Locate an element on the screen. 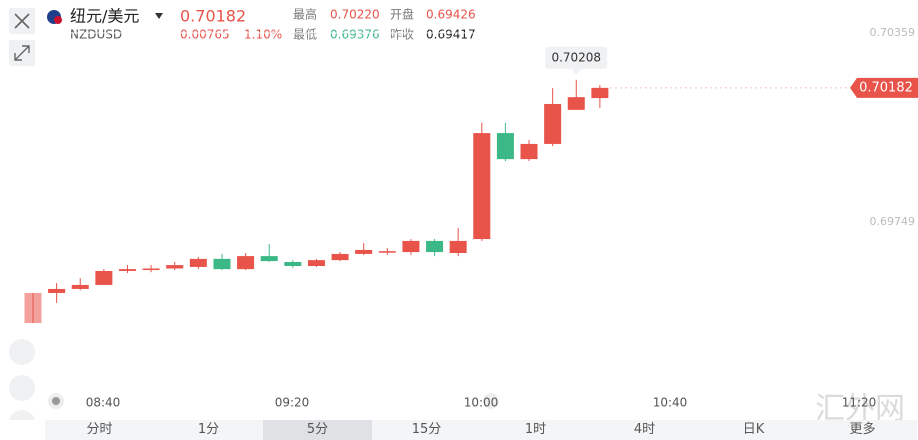  stat-label: 最低 is located at coordinates (305, 35).